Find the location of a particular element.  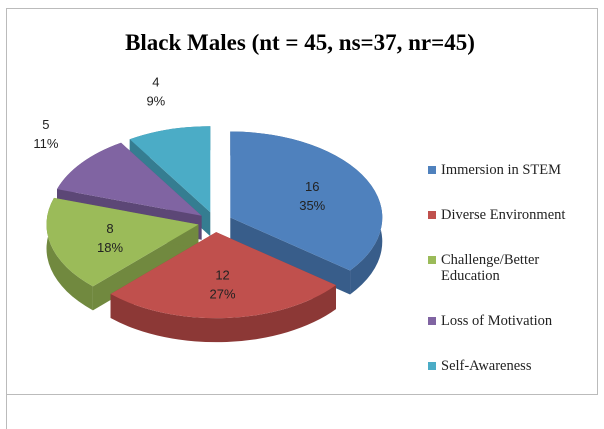

legend-label: Loss of Motivation is located at coordinates (497, 321).